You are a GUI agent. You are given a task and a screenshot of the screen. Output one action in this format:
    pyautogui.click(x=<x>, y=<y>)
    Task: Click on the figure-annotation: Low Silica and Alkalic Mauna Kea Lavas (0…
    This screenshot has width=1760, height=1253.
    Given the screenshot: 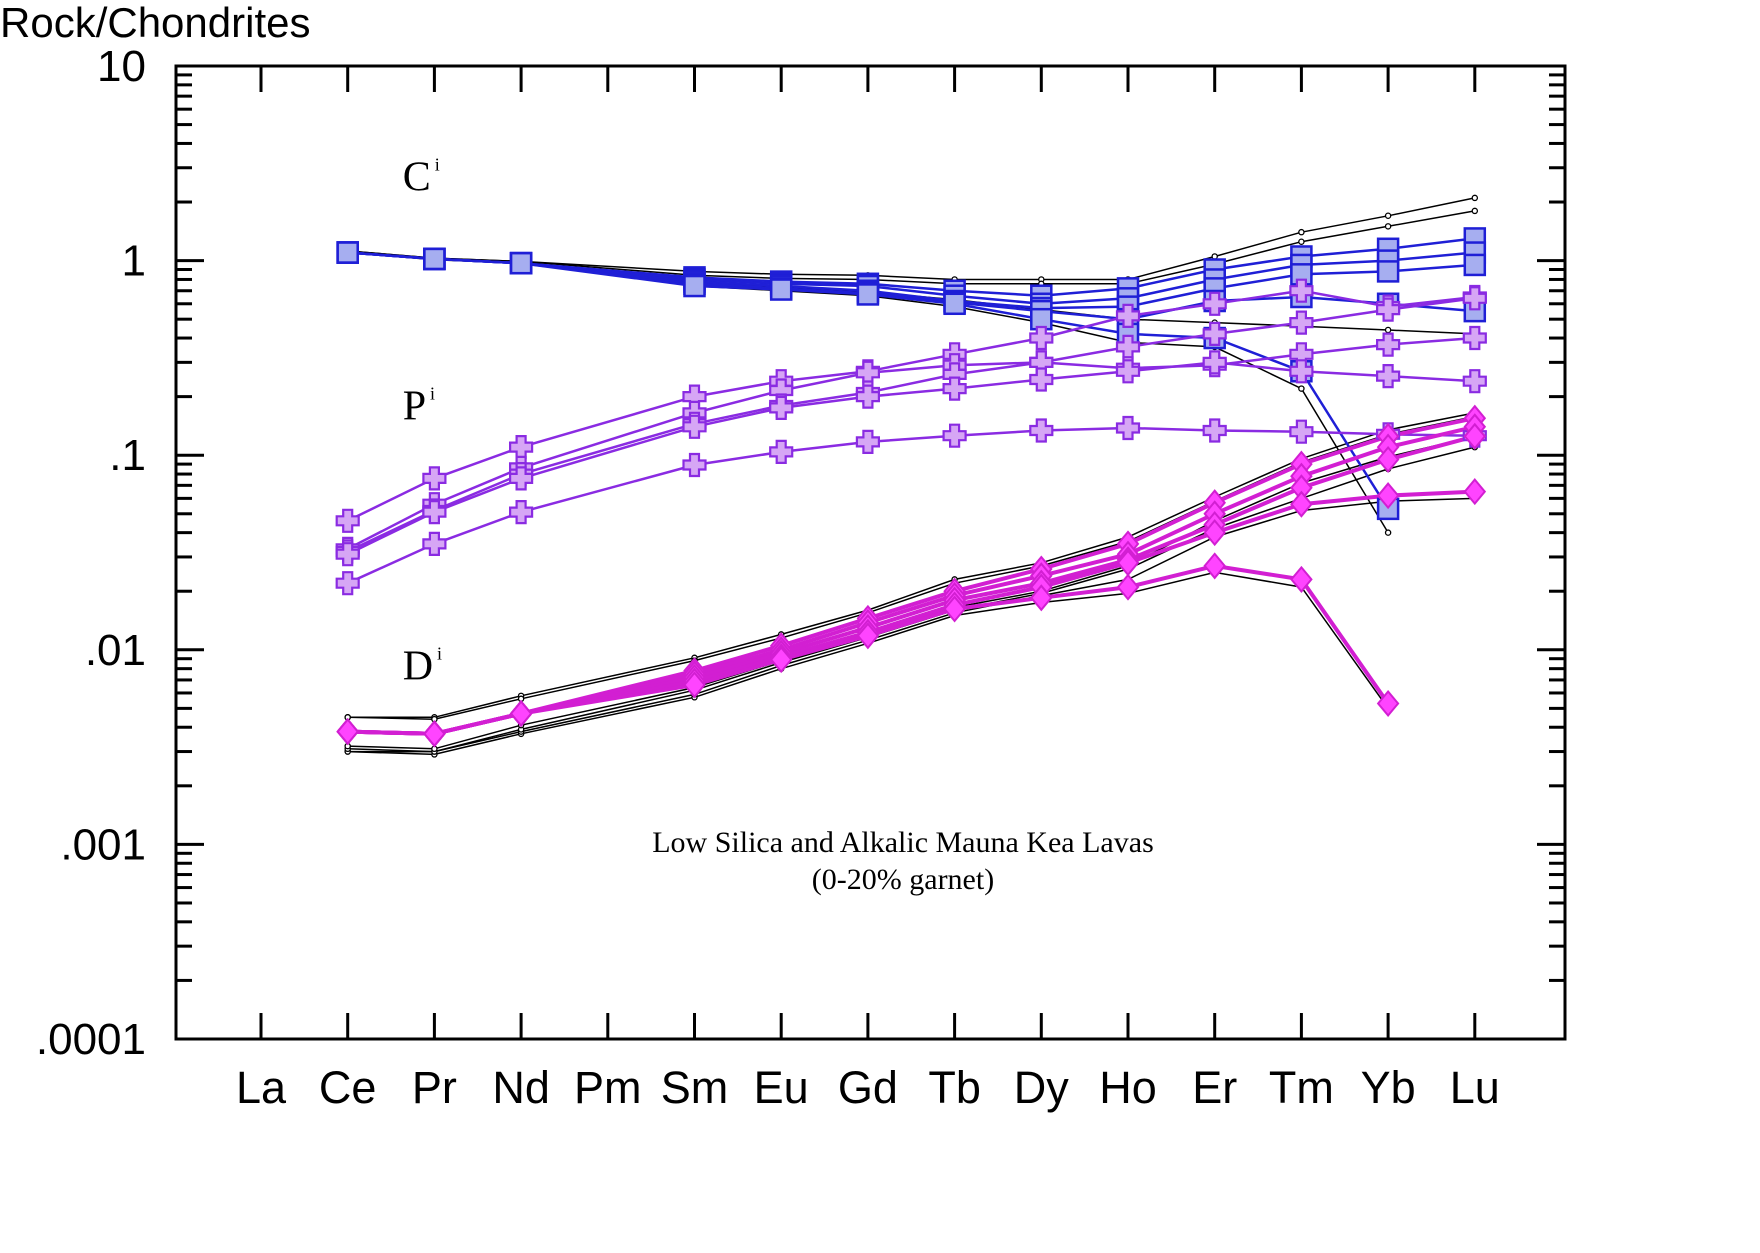 What is the action you would take?
    pyautogui.click(x=903, y=861)
    